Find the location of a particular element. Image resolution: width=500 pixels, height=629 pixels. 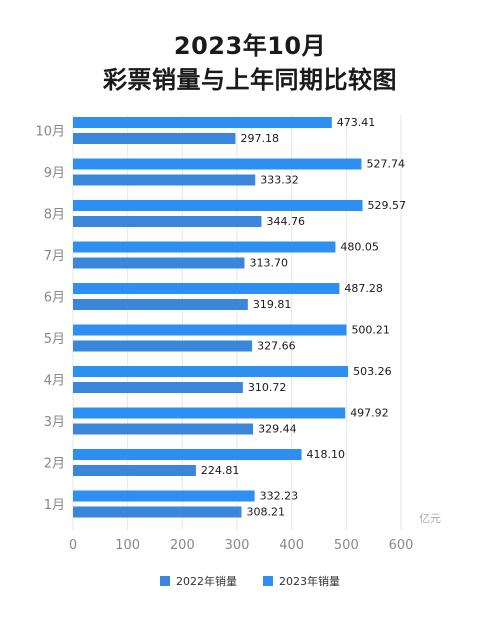

x-tick-label: 500 is located at coordinates (346, 545).